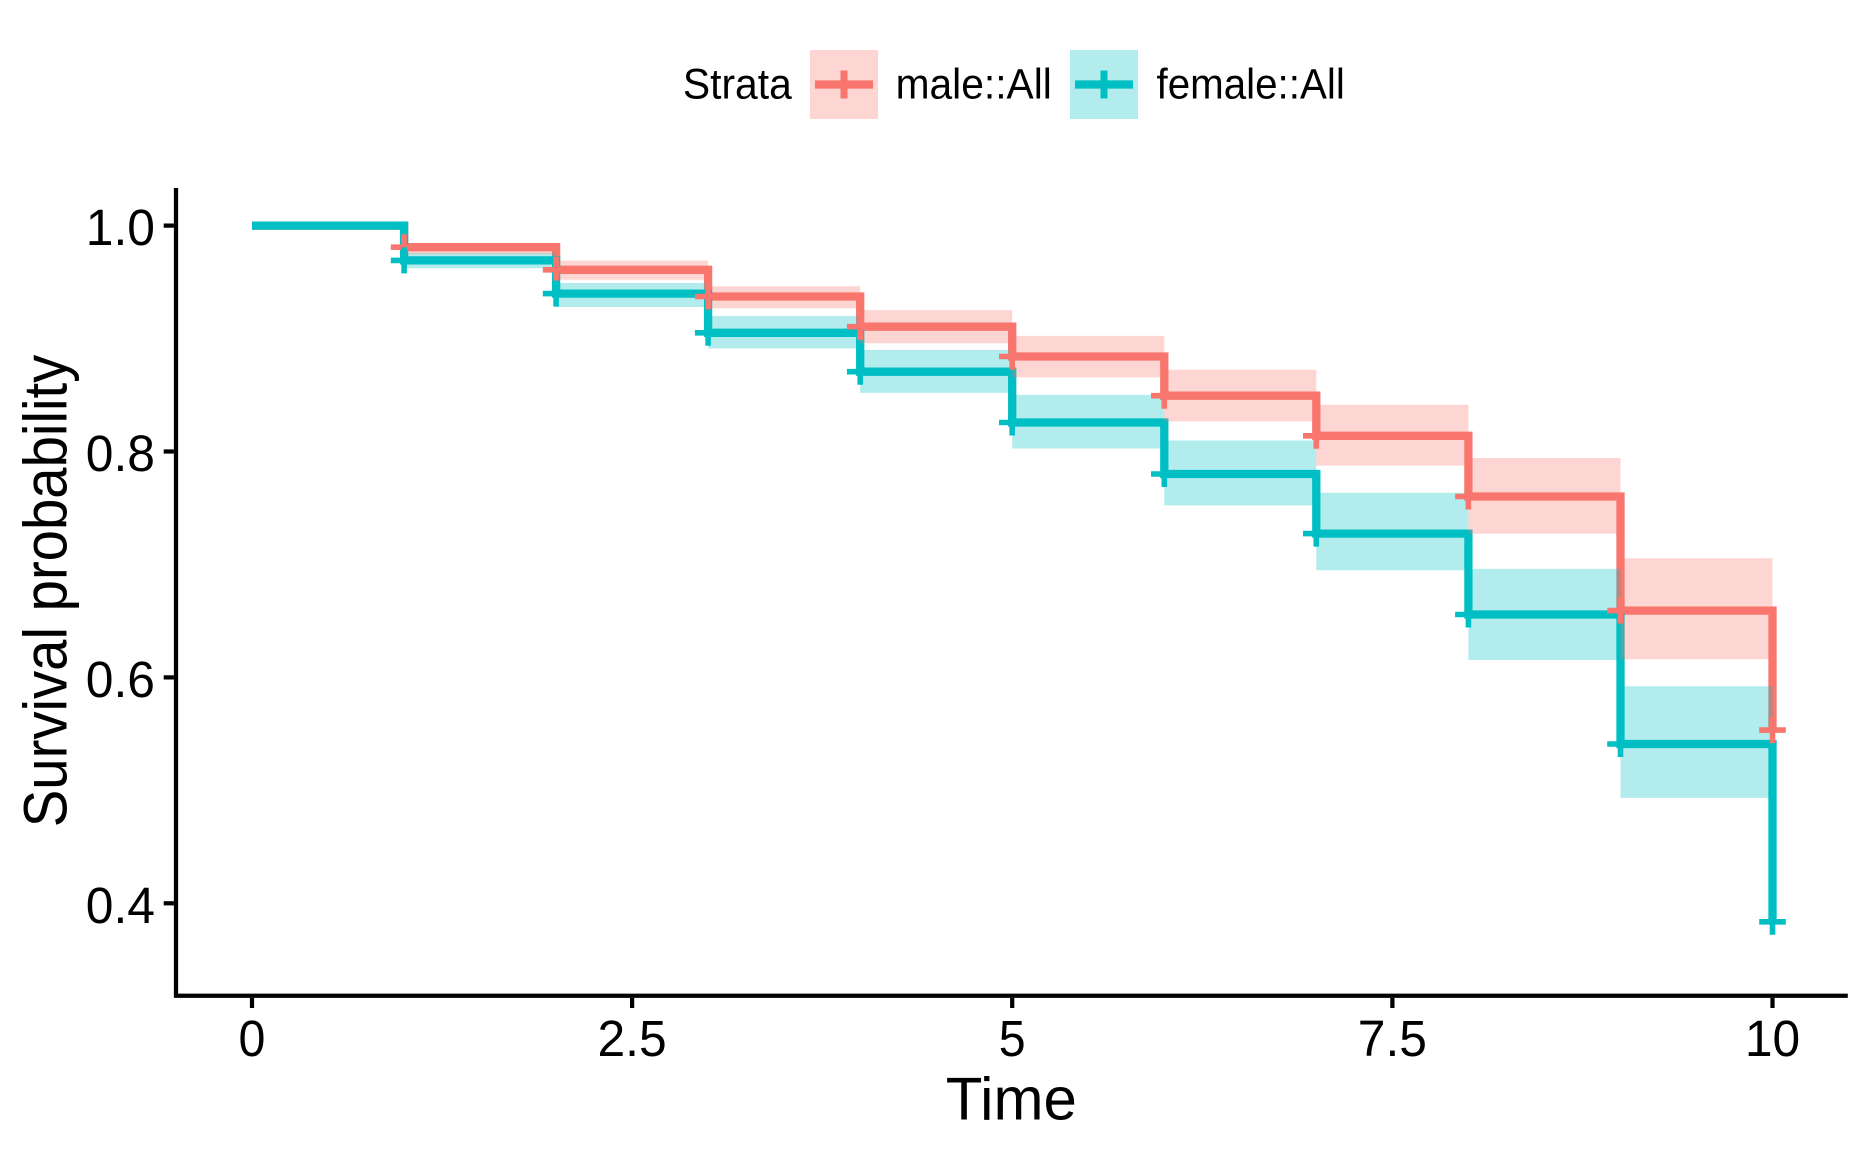  What do you see at coordinates (974, 85) in the screenshot?
I see `svg-text: male::All` at bounding box center [974, 85].